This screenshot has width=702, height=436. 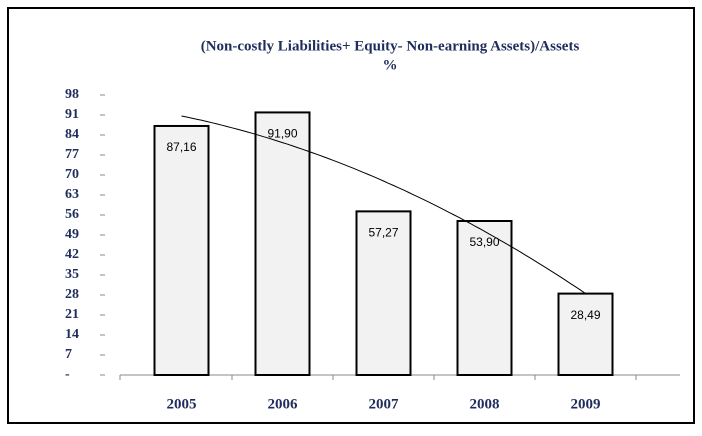 What do you see at coordinates (72, 174) in the screenshot?
I see `y-tick-label: 70` at bounding box center [72, 174].